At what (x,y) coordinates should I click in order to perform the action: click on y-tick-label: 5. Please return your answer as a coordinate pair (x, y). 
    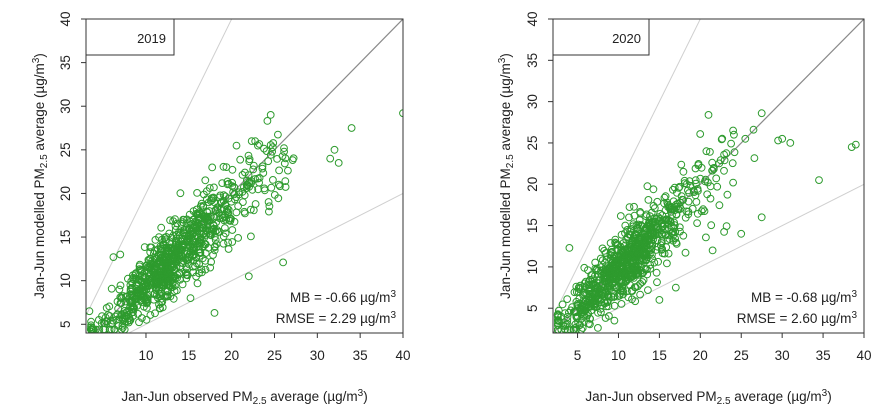
    Looking at the image, I should click on (65, 325).